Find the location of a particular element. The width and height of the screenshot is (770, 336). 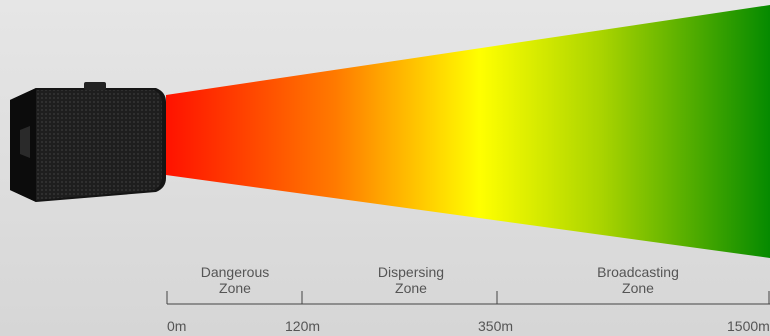

zone-label-line: Dispersing is located at coordinates (411, 272).